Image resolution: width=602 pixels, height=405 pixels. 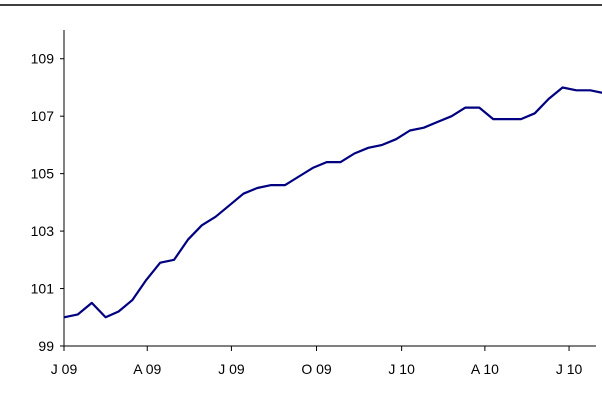 I want to click on y-tick-label: 99, so click(x=46, y=346).